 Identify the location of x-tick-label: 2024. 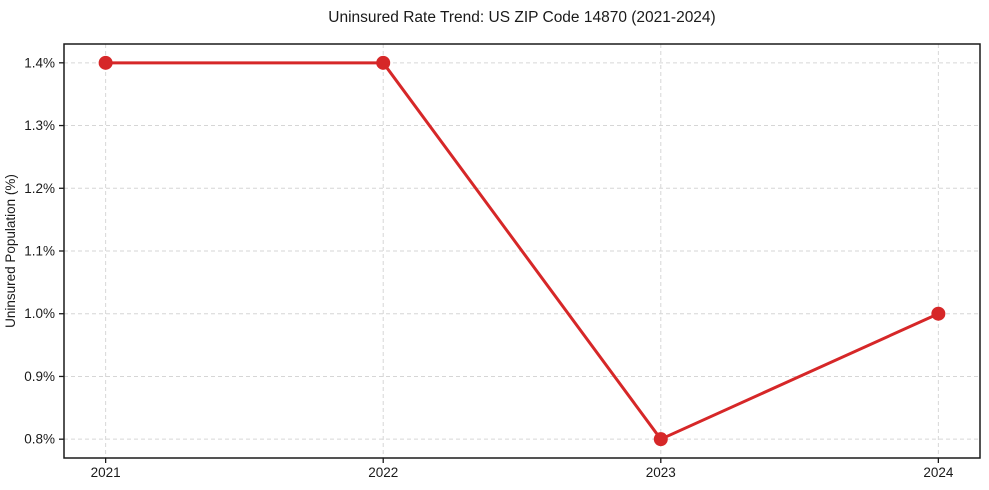
(938, 472).